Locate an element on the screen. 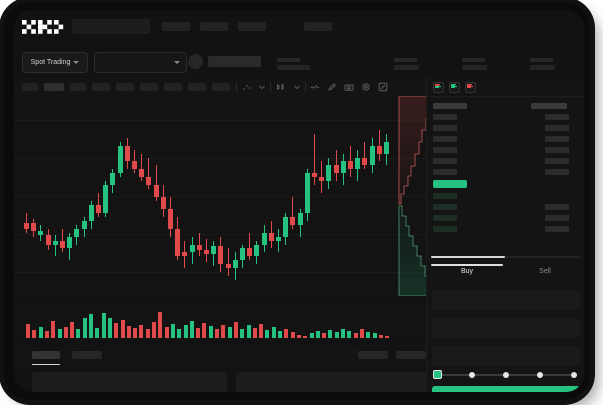 Image resolution: width=603 pixels, height=405 pixels. market-type-select: Spot Trading is located at coordinates (55, 62).